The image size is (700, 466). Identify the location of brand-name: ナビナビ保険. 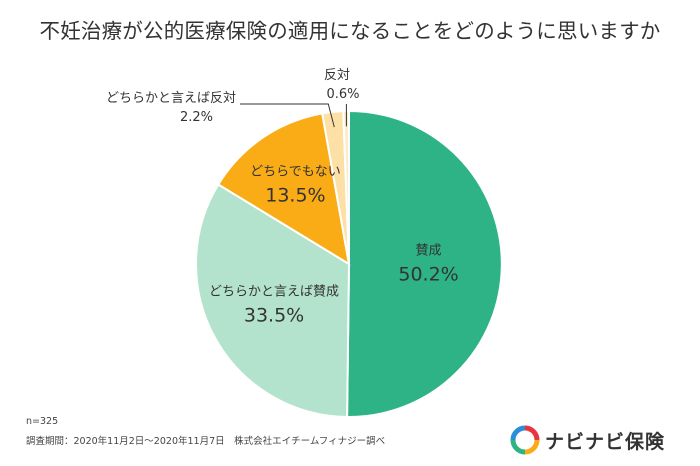
(605, 441).